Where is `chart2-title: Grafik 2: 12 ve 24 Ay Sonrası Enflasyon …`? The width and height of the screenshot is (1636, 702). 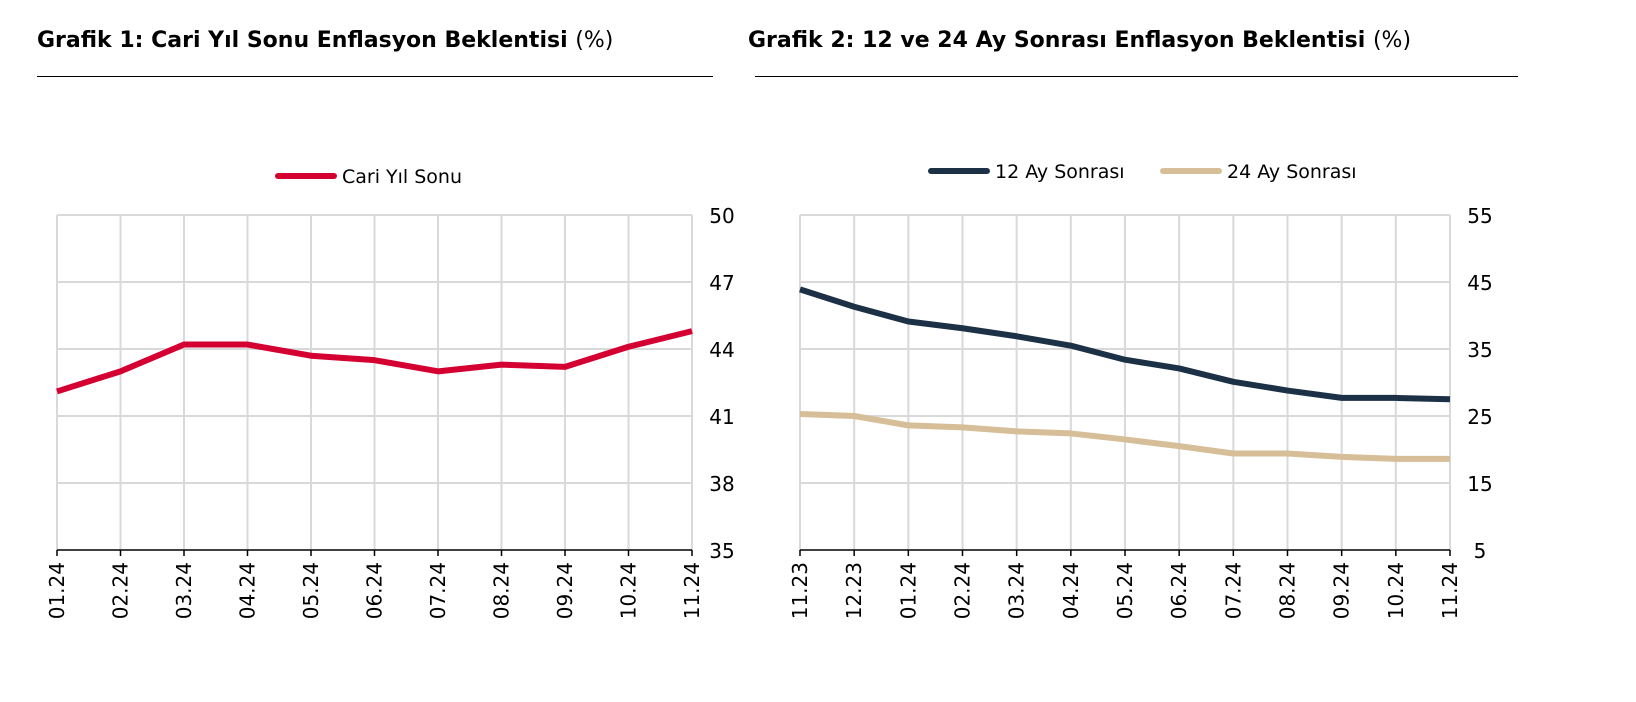 chart2-title: Grafik 2: 12 ve 24 Ay Sonrası Enflasyon … is located at coordinates (1080, 40).